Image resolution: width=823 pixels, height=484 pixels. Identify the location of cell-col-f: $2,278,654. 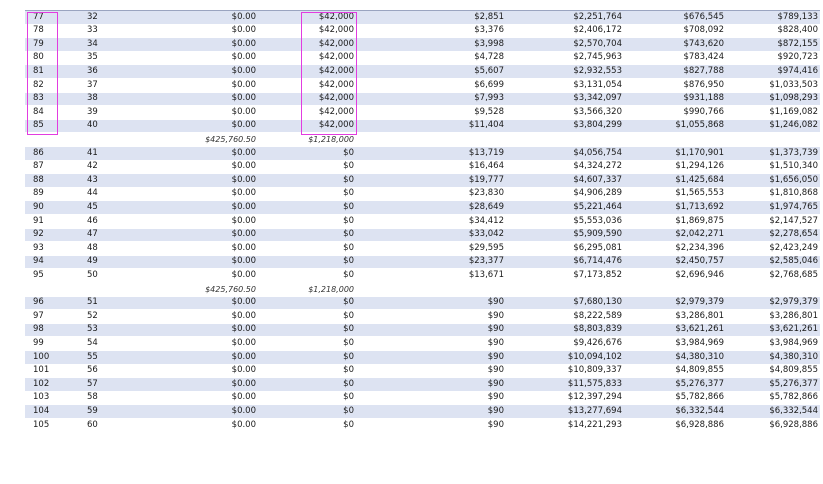
(793, 234).